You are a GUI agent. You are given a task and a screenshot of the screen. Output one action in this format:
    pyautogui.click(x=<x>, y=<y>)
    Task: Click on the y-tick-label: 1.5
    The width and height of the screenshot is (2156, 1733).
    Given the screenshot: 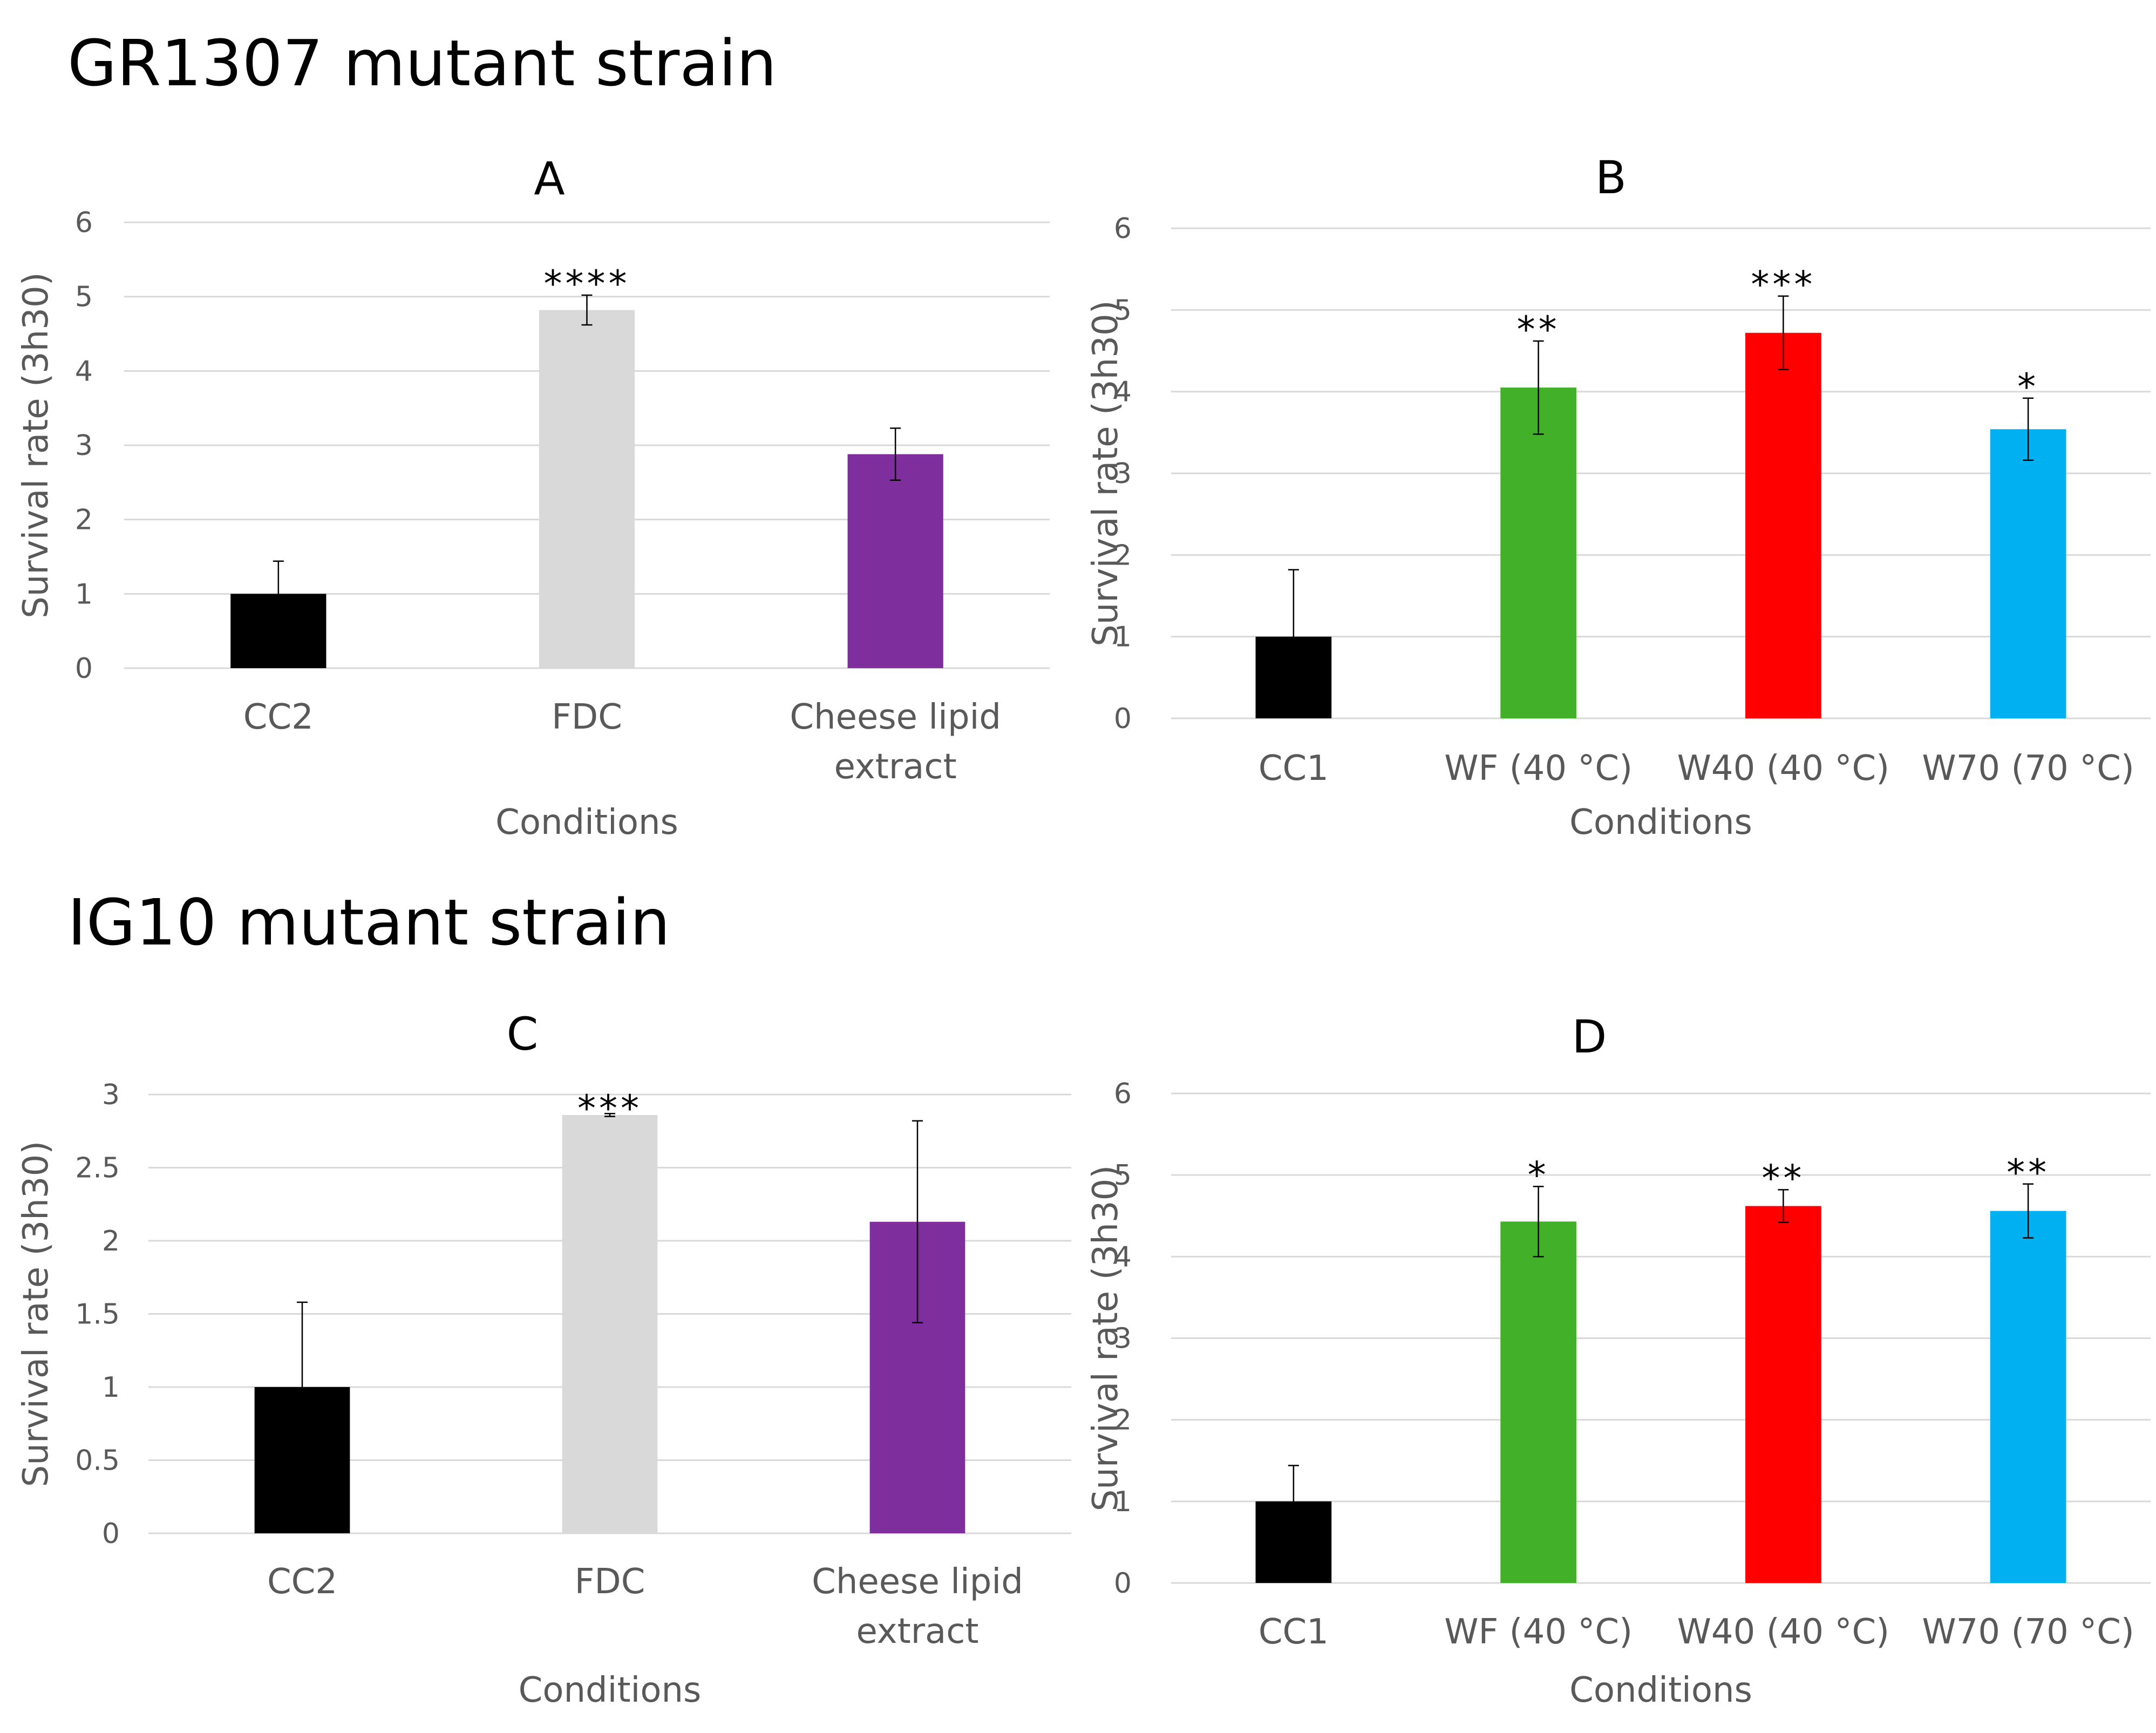 What is the action you would take?
    pyautogui.click(x=97, y=1315)
    